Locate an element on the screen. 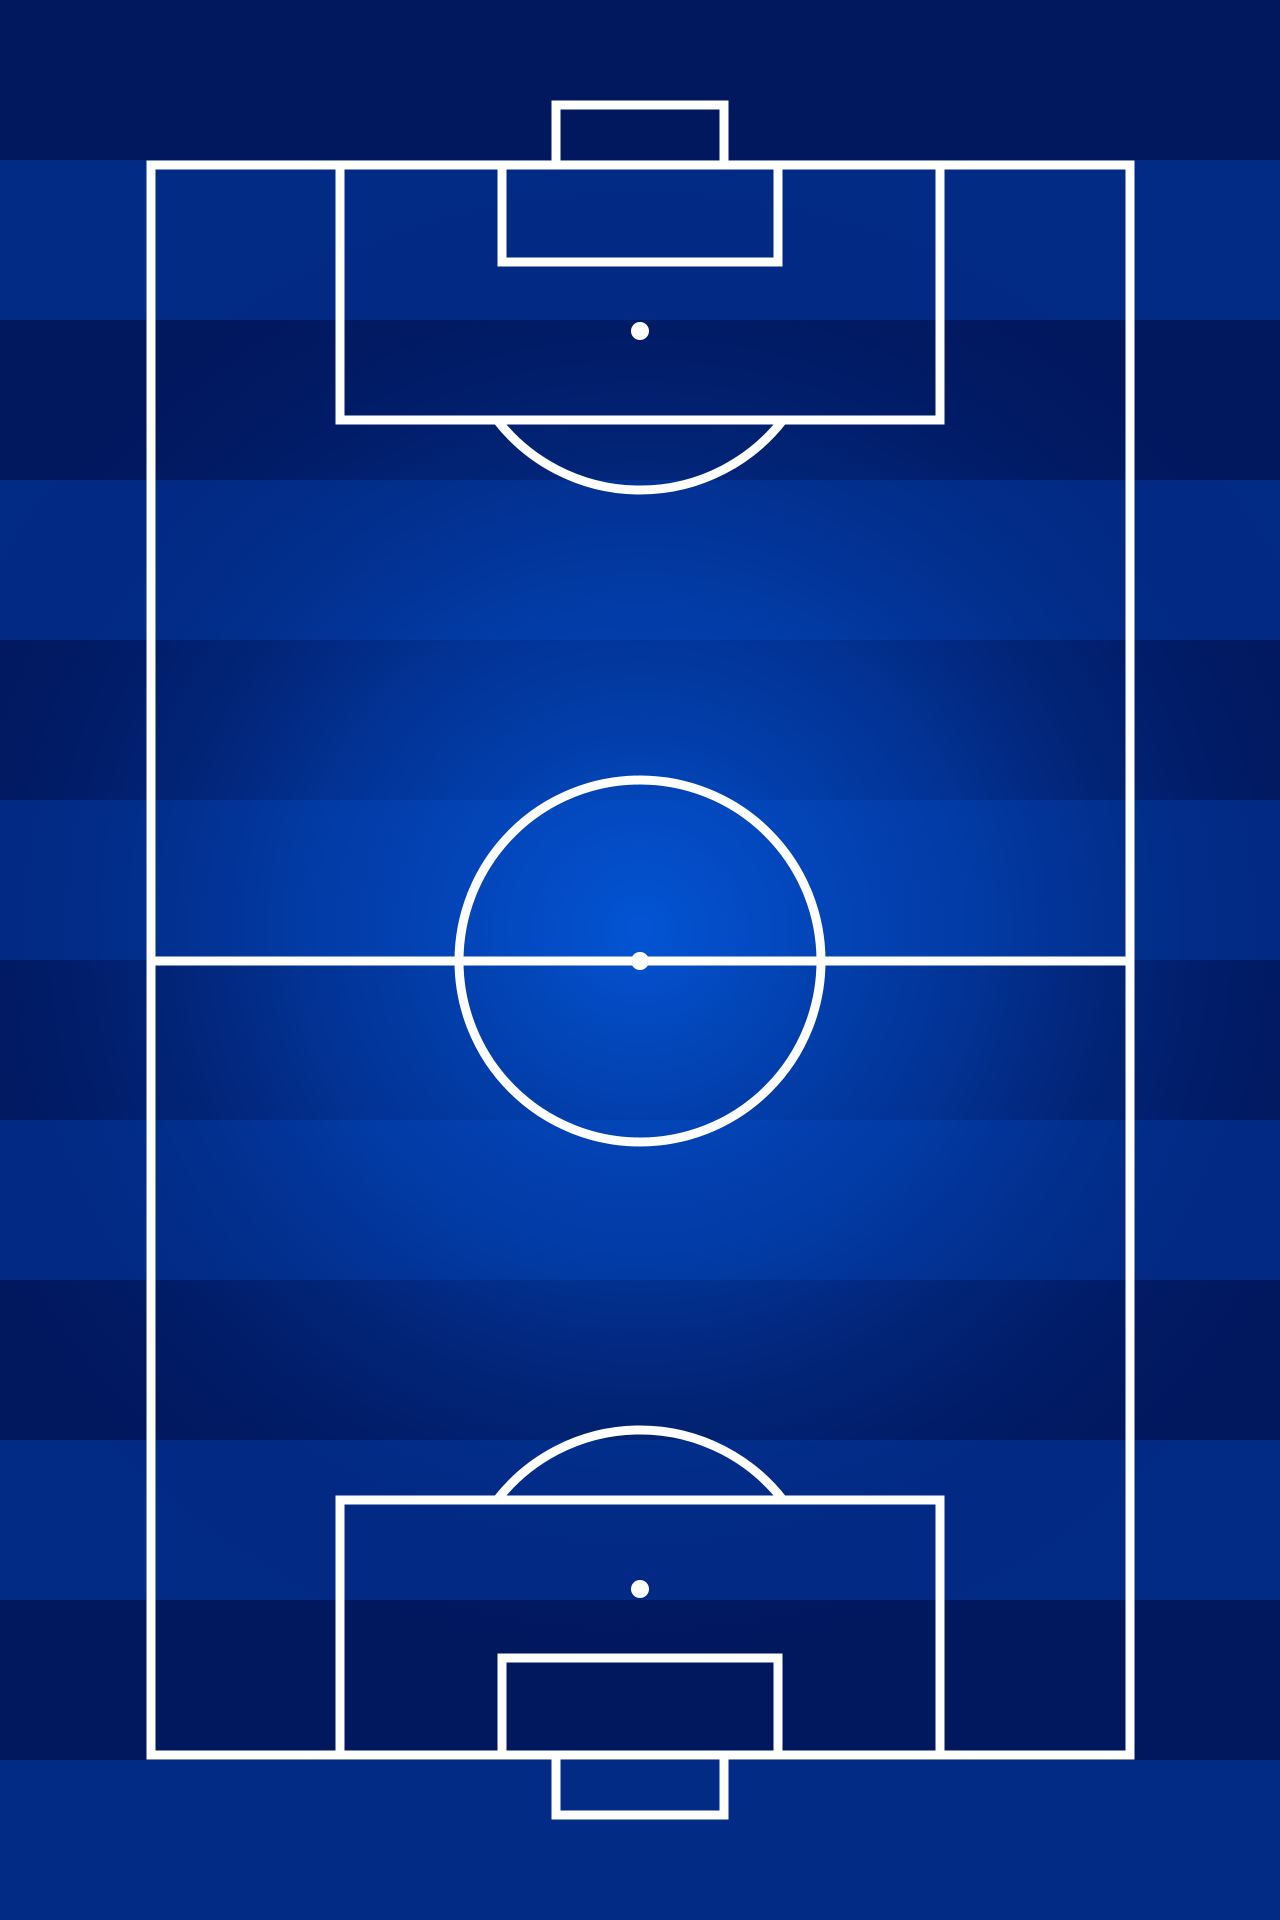 This screenshot has height=1920, width=1280. bottom-goal-area is located at coordinates (640, 1706).